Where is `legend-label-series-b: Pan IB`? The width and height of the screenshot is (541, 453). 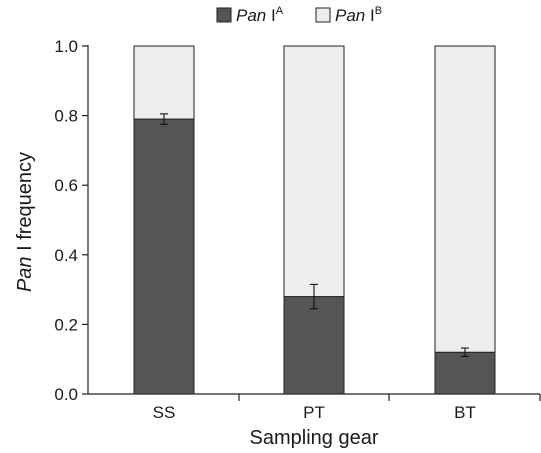
legend-label-series-b: Pan IB is located at coordinates (358, 15).